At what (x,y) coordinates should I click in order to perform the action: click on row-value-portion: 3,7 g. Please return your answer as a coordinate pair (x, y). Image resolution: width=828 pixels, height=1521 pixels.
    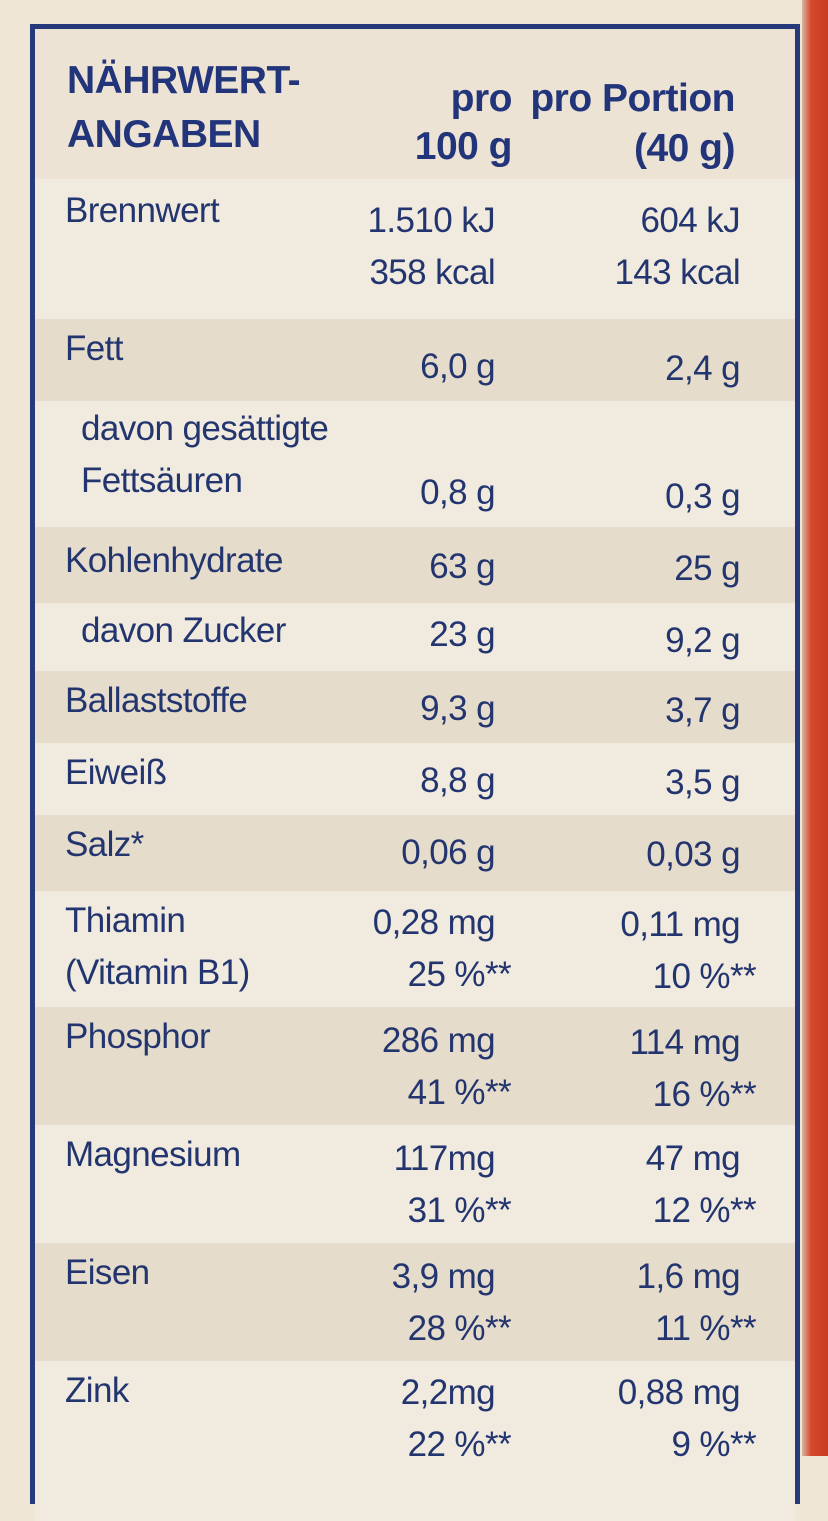
    Looking at the image, I should click on (702, 710).